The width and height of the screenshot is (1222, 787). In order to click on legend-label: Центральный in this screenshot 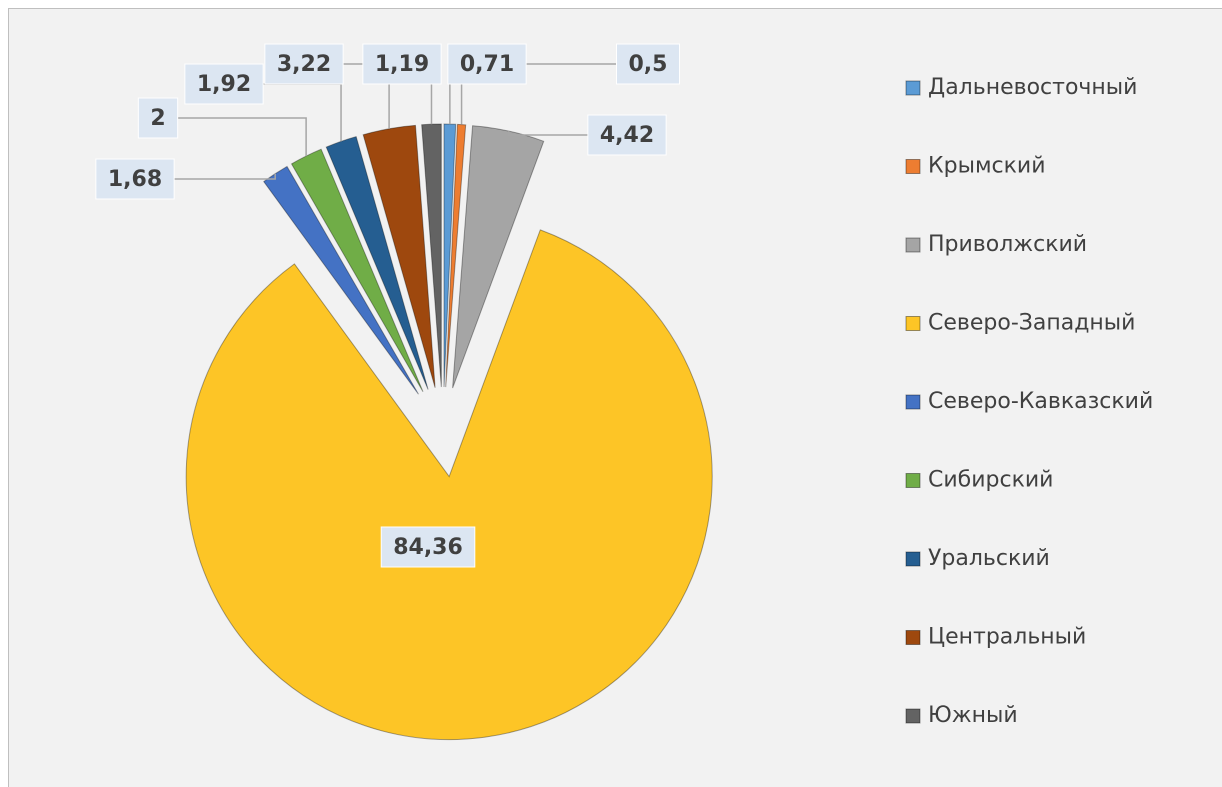, I will do `click(1007, 637)`.